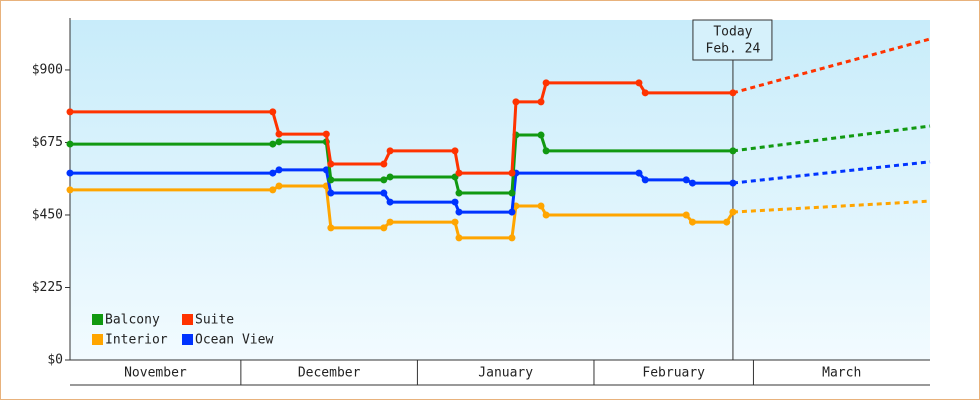 The image size is (980, 400). I want to click on y-tick-label: $0, so click(55, 360).